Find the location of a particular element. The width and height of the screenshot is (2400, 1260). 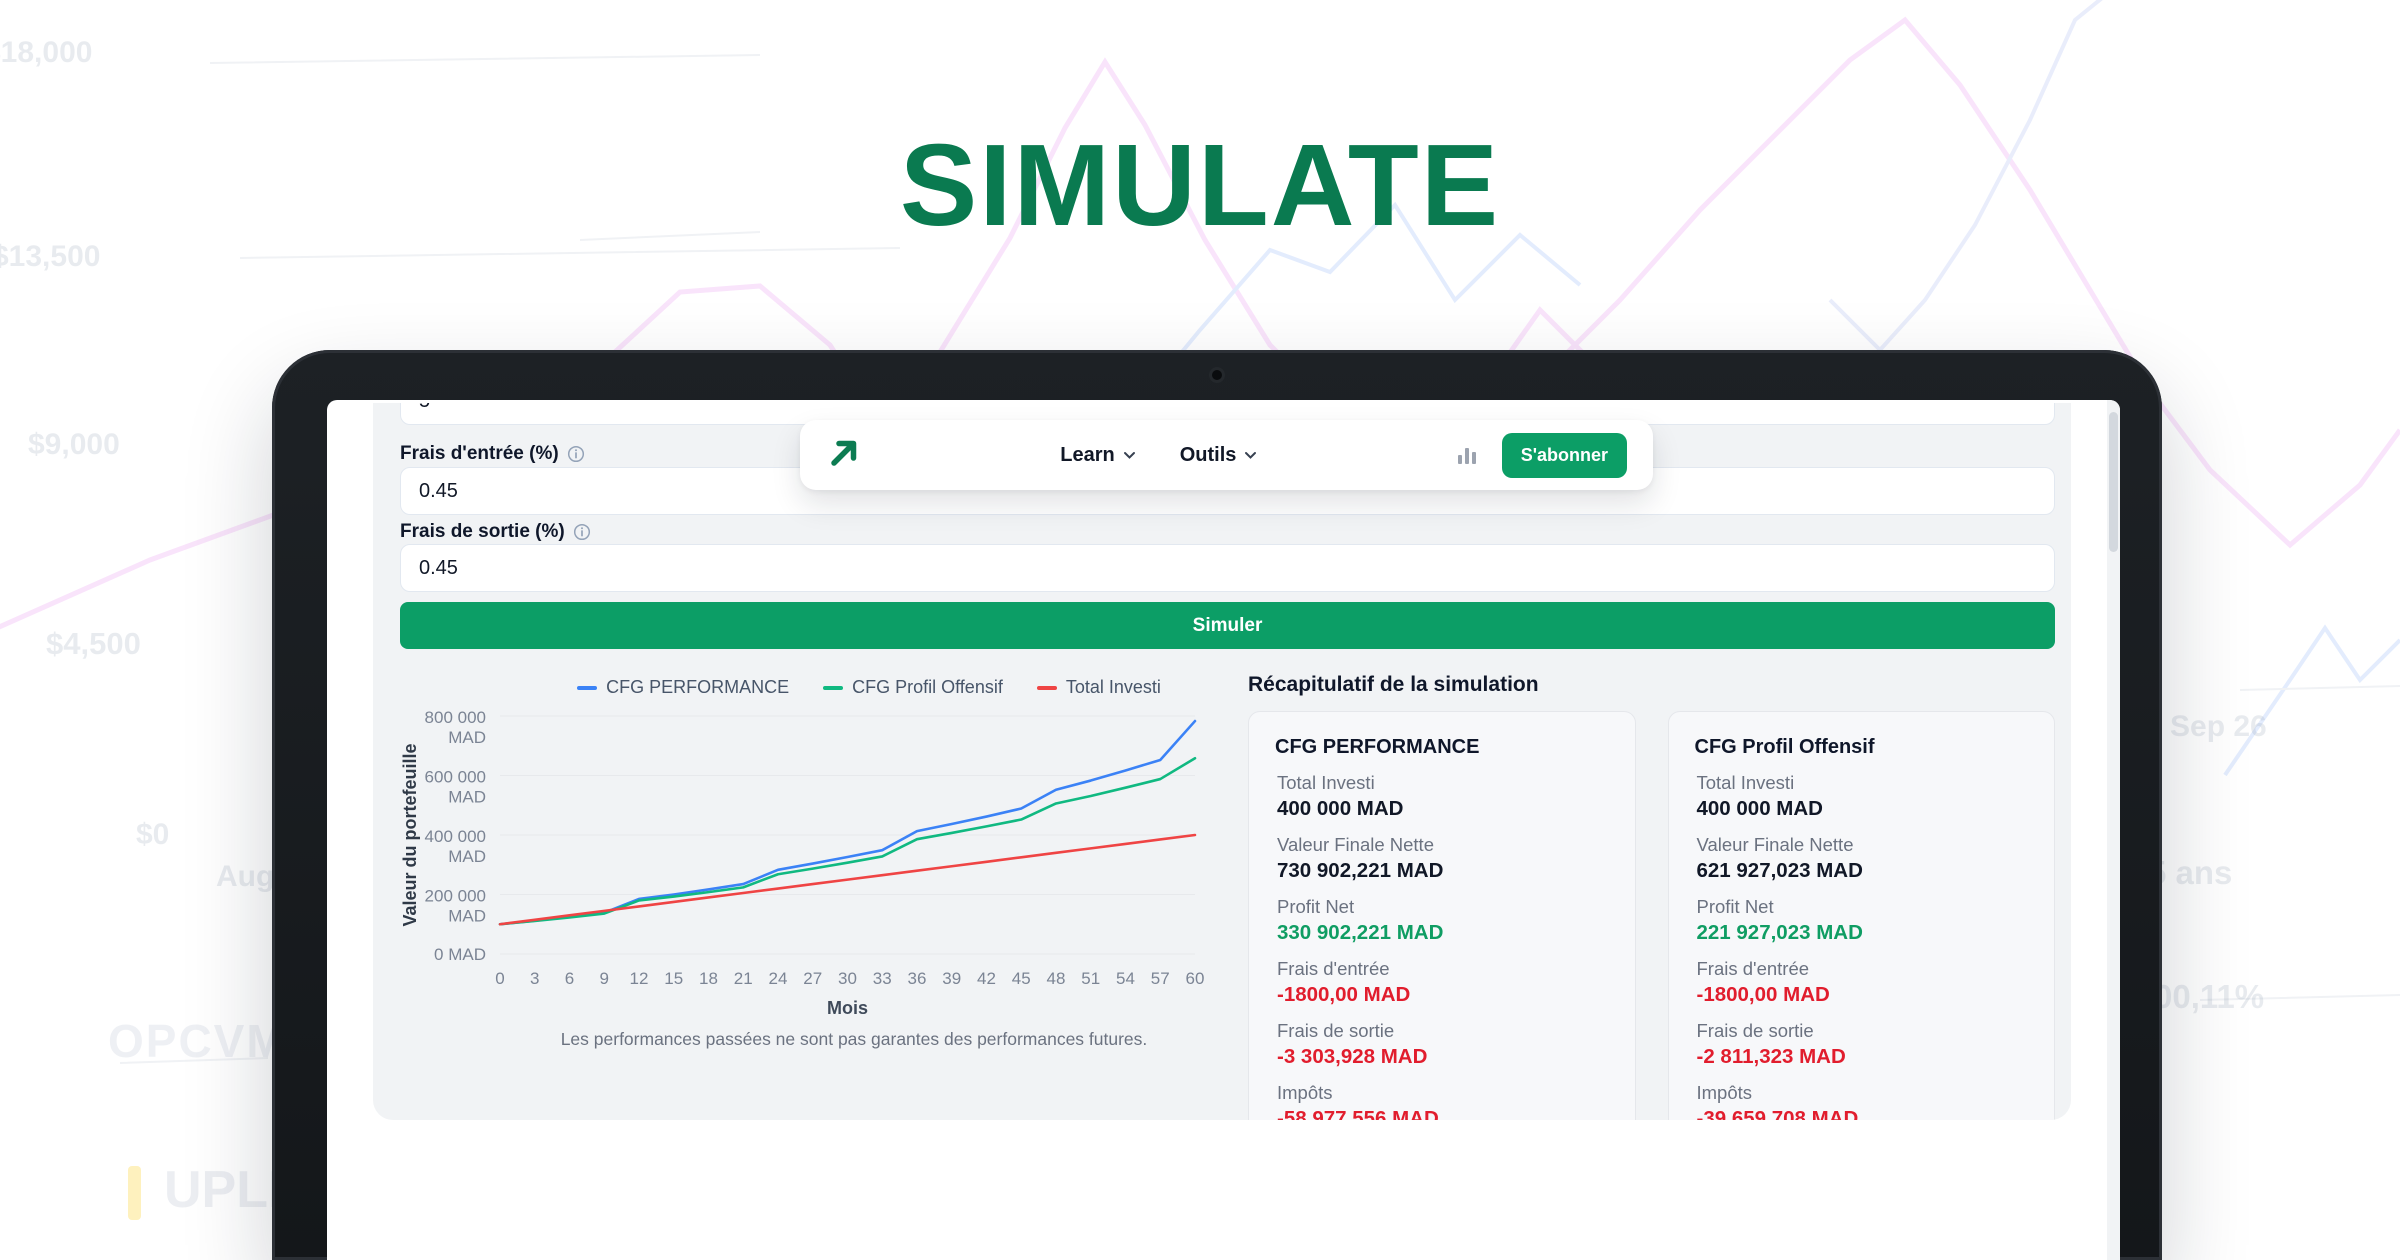

svg-text: 18 is located at coordinates (708, 978).